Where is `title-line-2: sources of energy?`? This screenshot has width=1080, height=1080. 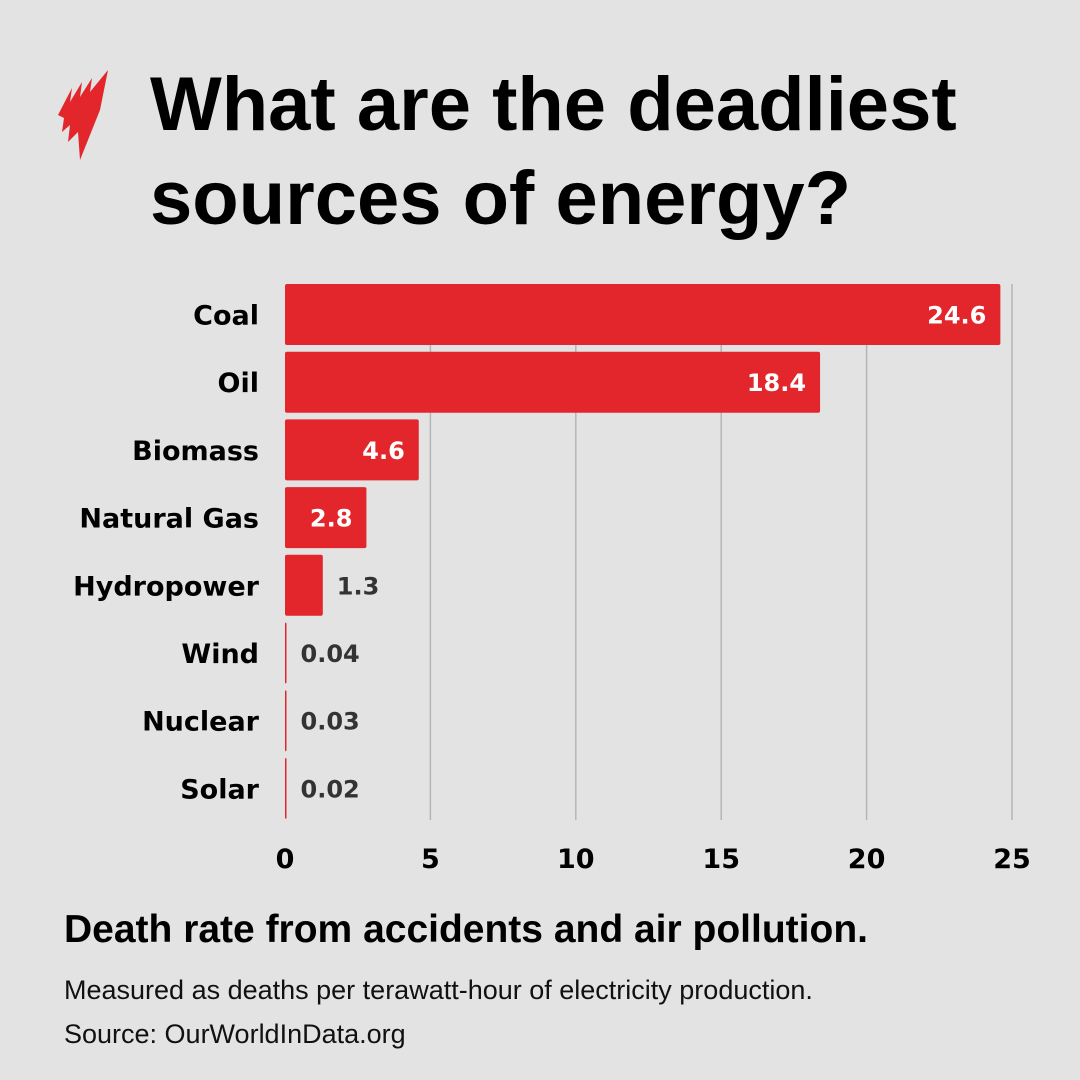 title-line-2: sources of energy? is located at coordinates (501, 198).